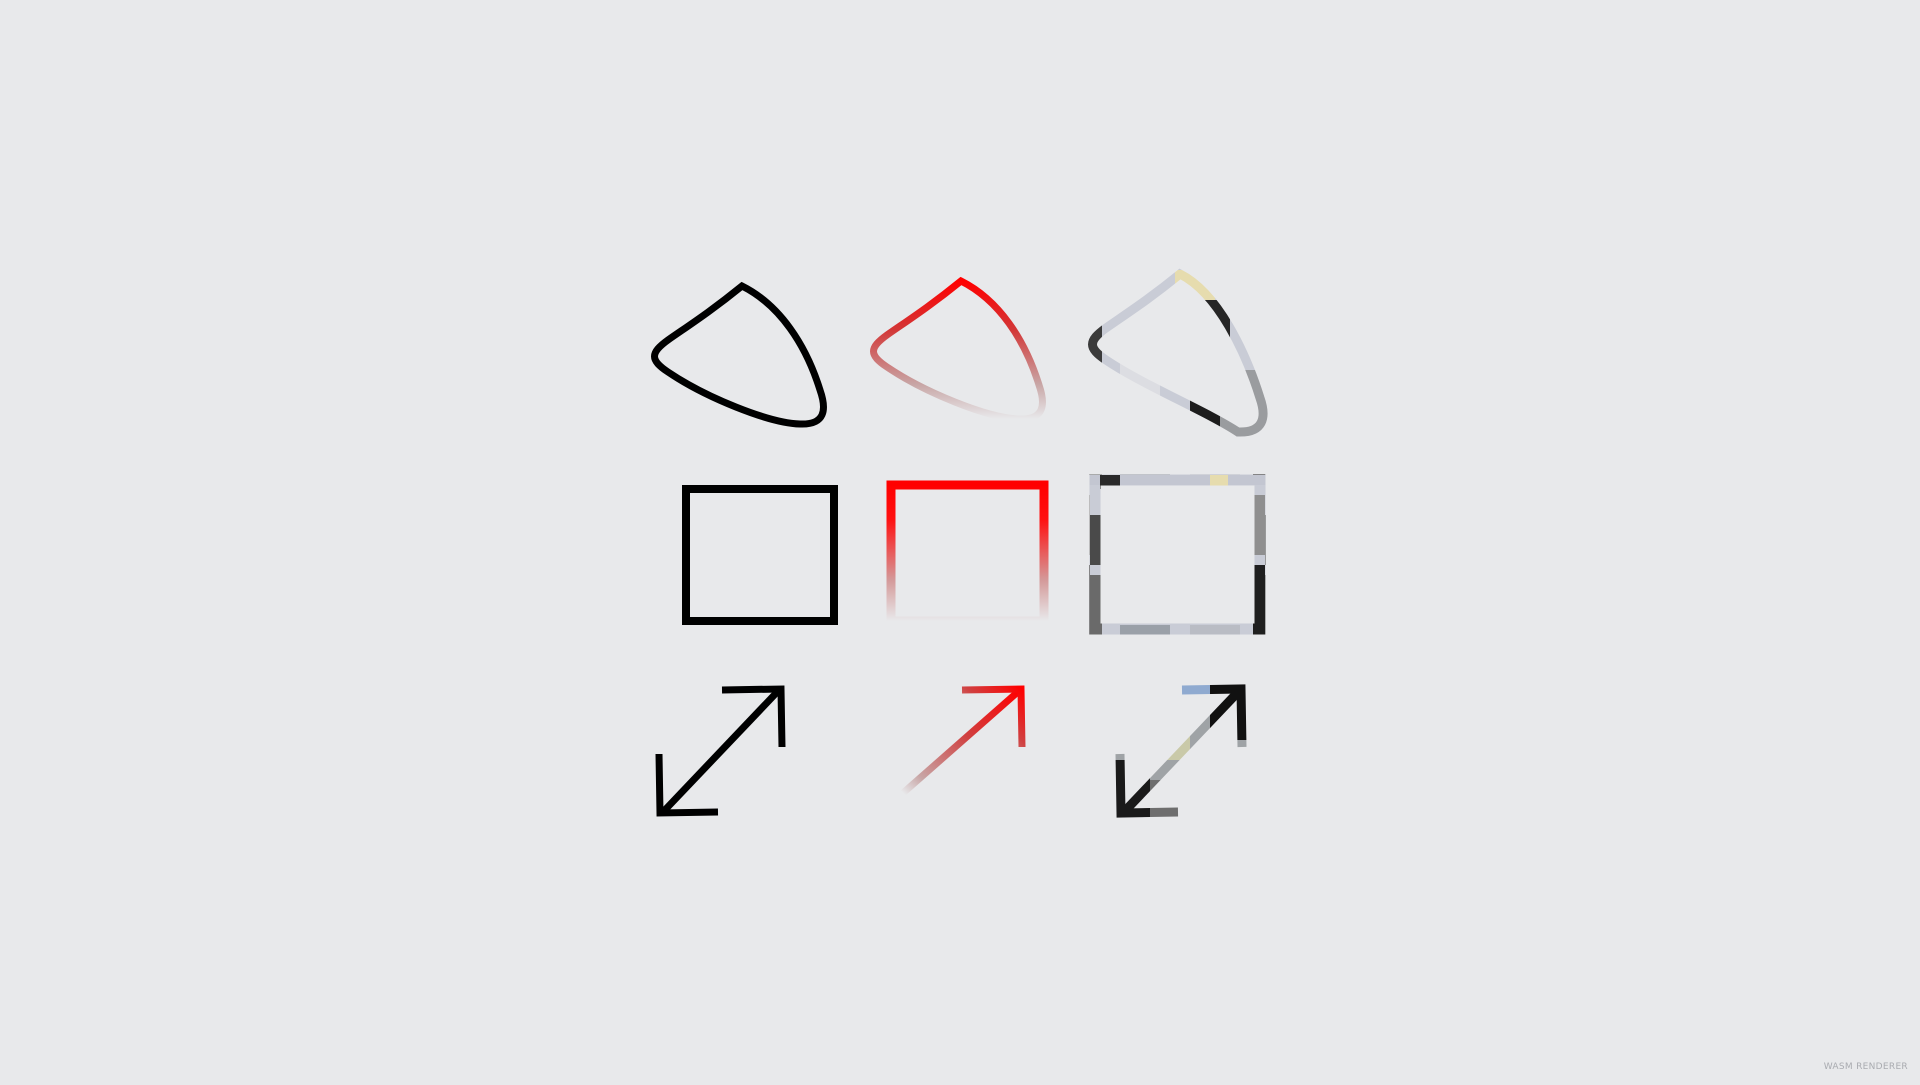 The image size is (1920, 1085). What do you see at coordinates (720, 751) in the screenshot?
I see `double-arrow-shape-solid` at bounding box center [720, 751].